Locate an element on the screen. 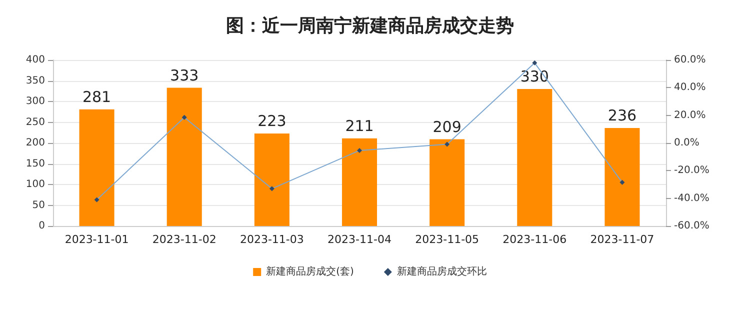 The width and height of the screenshot is (740, 312). y2-tick-label: -20.0% is located at coordinates (692, 170).